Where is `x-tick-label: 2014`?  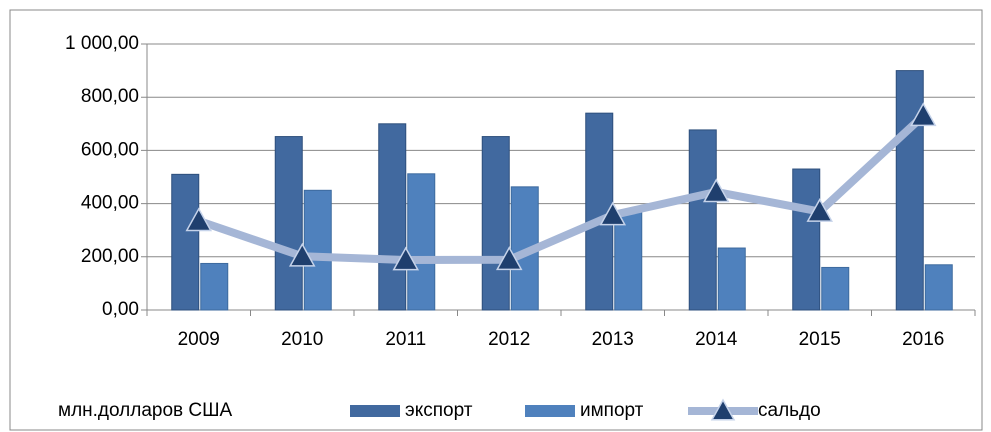 x-tick-label: 2014 is located at coordinates (716, 339).